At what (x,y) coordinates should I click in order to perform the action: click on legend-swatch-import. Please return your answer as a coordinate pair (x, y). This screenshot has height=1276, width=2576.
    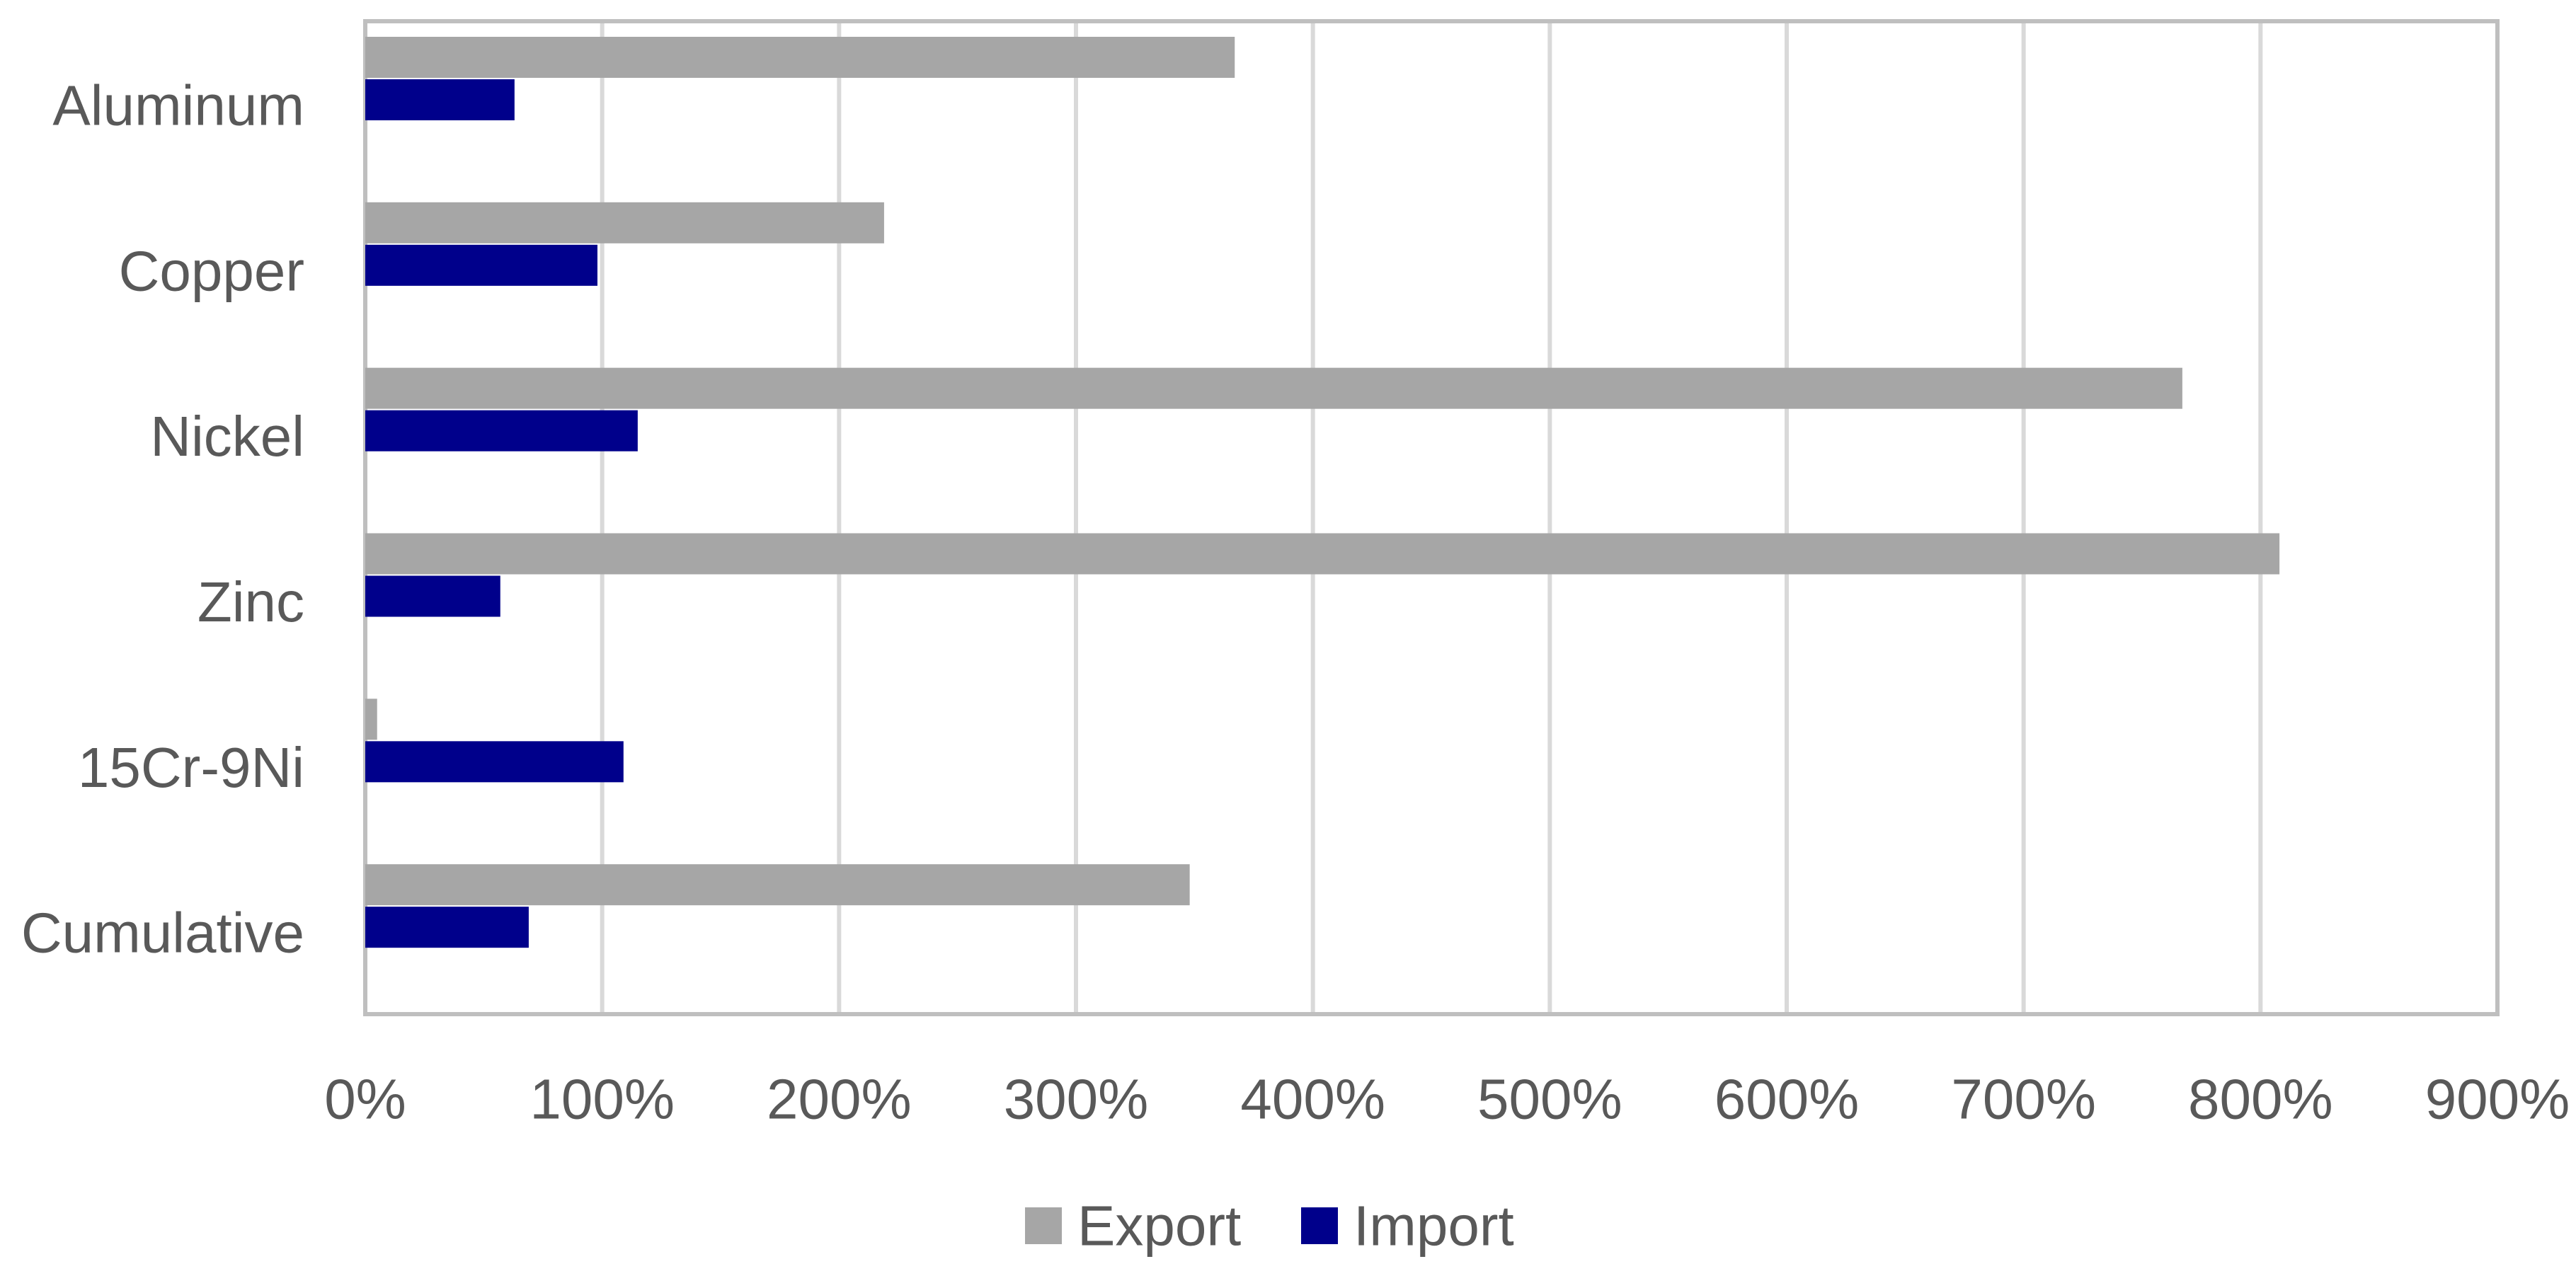
    Looking at the image, I should click on (1319, 1225).